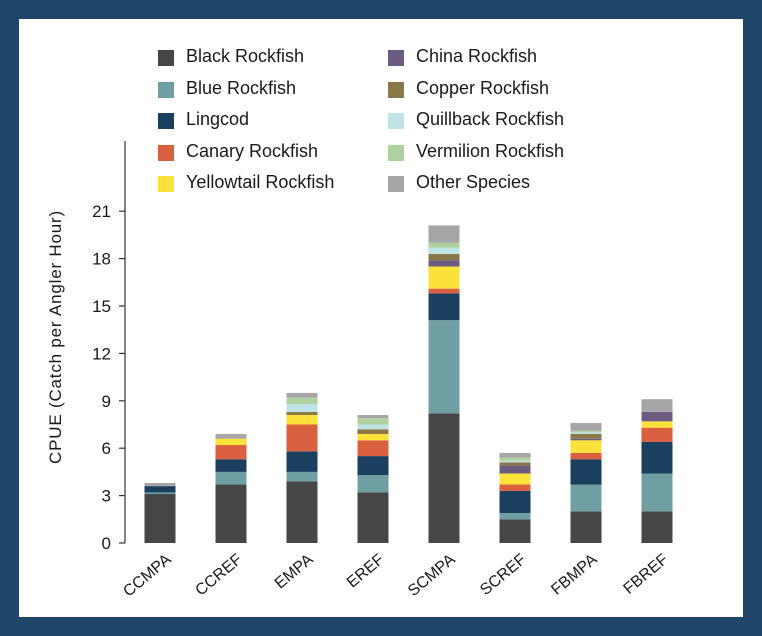  Describe the element at coordinates (218, 119) in the screenshot. I see `legend-label: Lingcod` at that location.